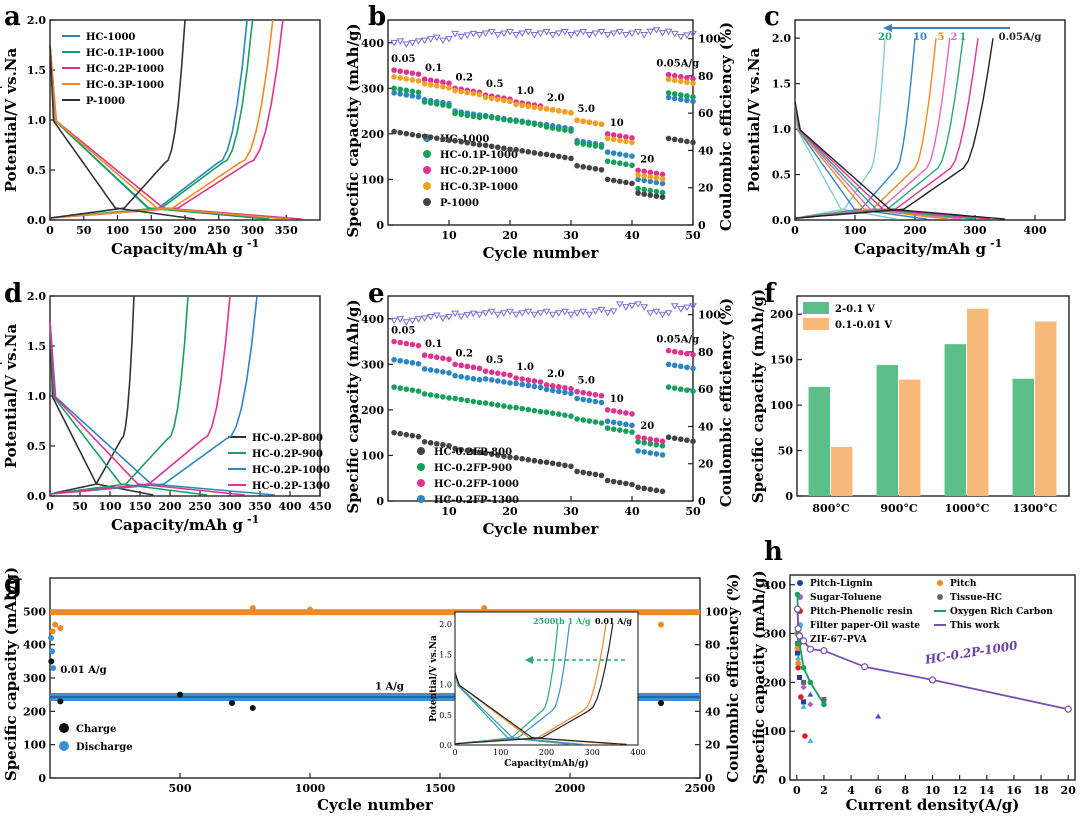 The width and height of the screenshot is (1080, 820). I want to click on c-rate-label: 0.05A/g, so click(1020, 37).